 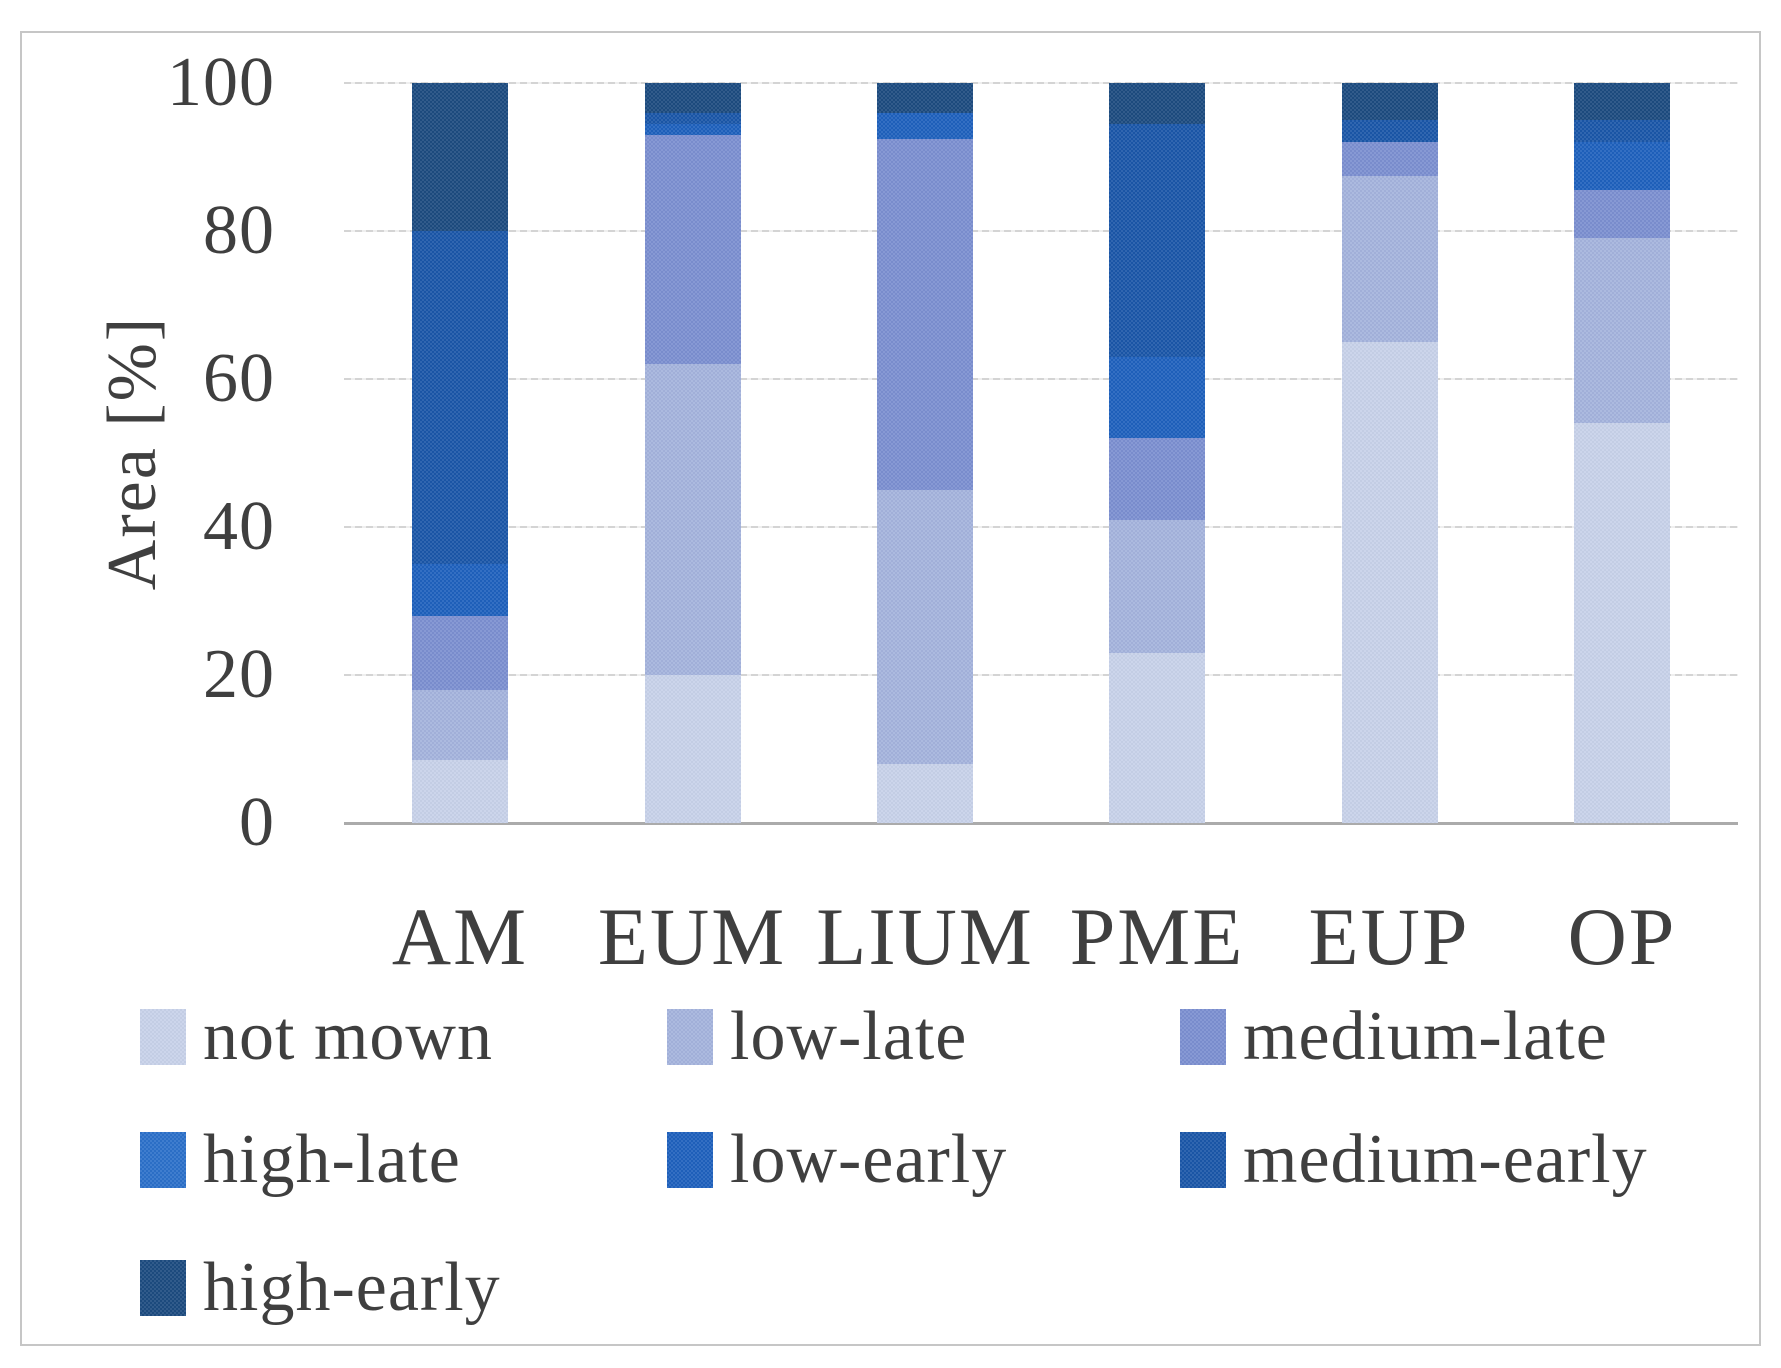 I want to click on legend-item: high-late, so click(x=300, y=1160).